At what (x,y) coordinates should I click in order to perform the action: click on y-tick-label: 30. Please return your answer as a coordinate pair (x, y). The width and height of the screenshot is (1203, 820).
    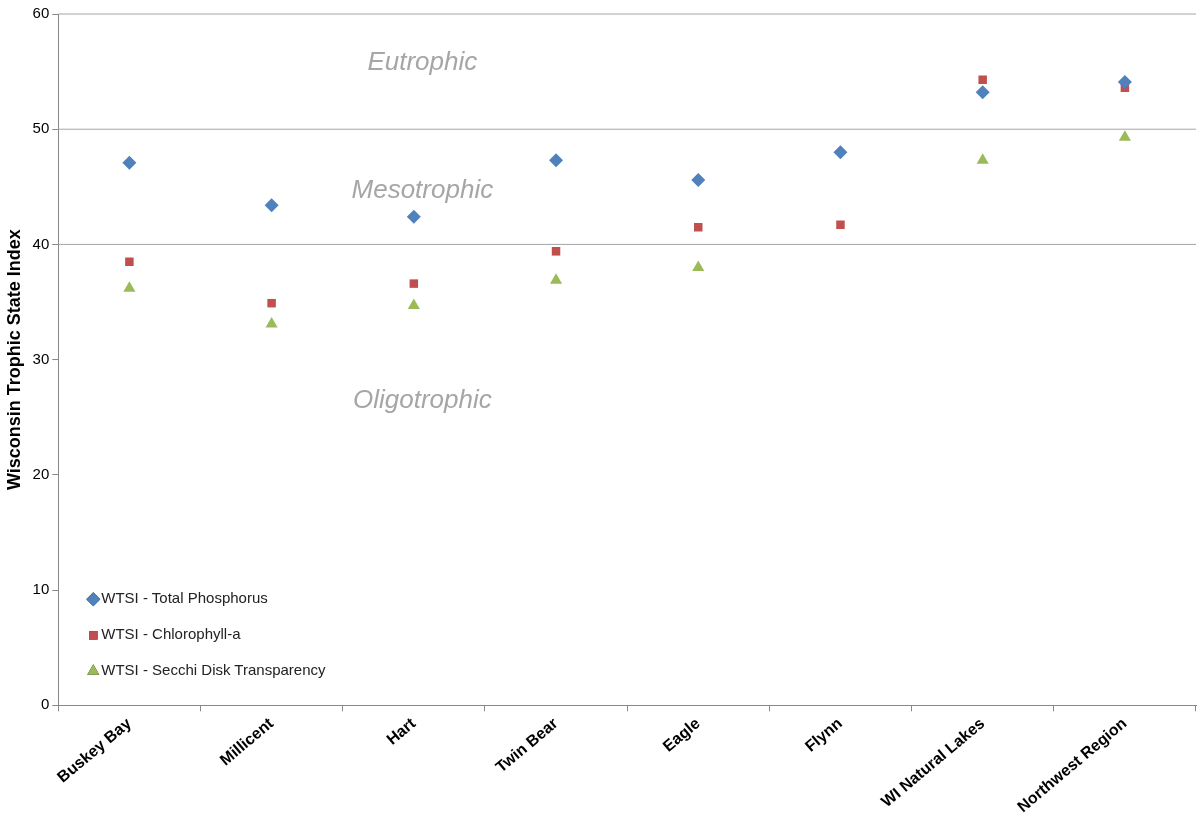
    Looking at the image, I should click on (41, 358).